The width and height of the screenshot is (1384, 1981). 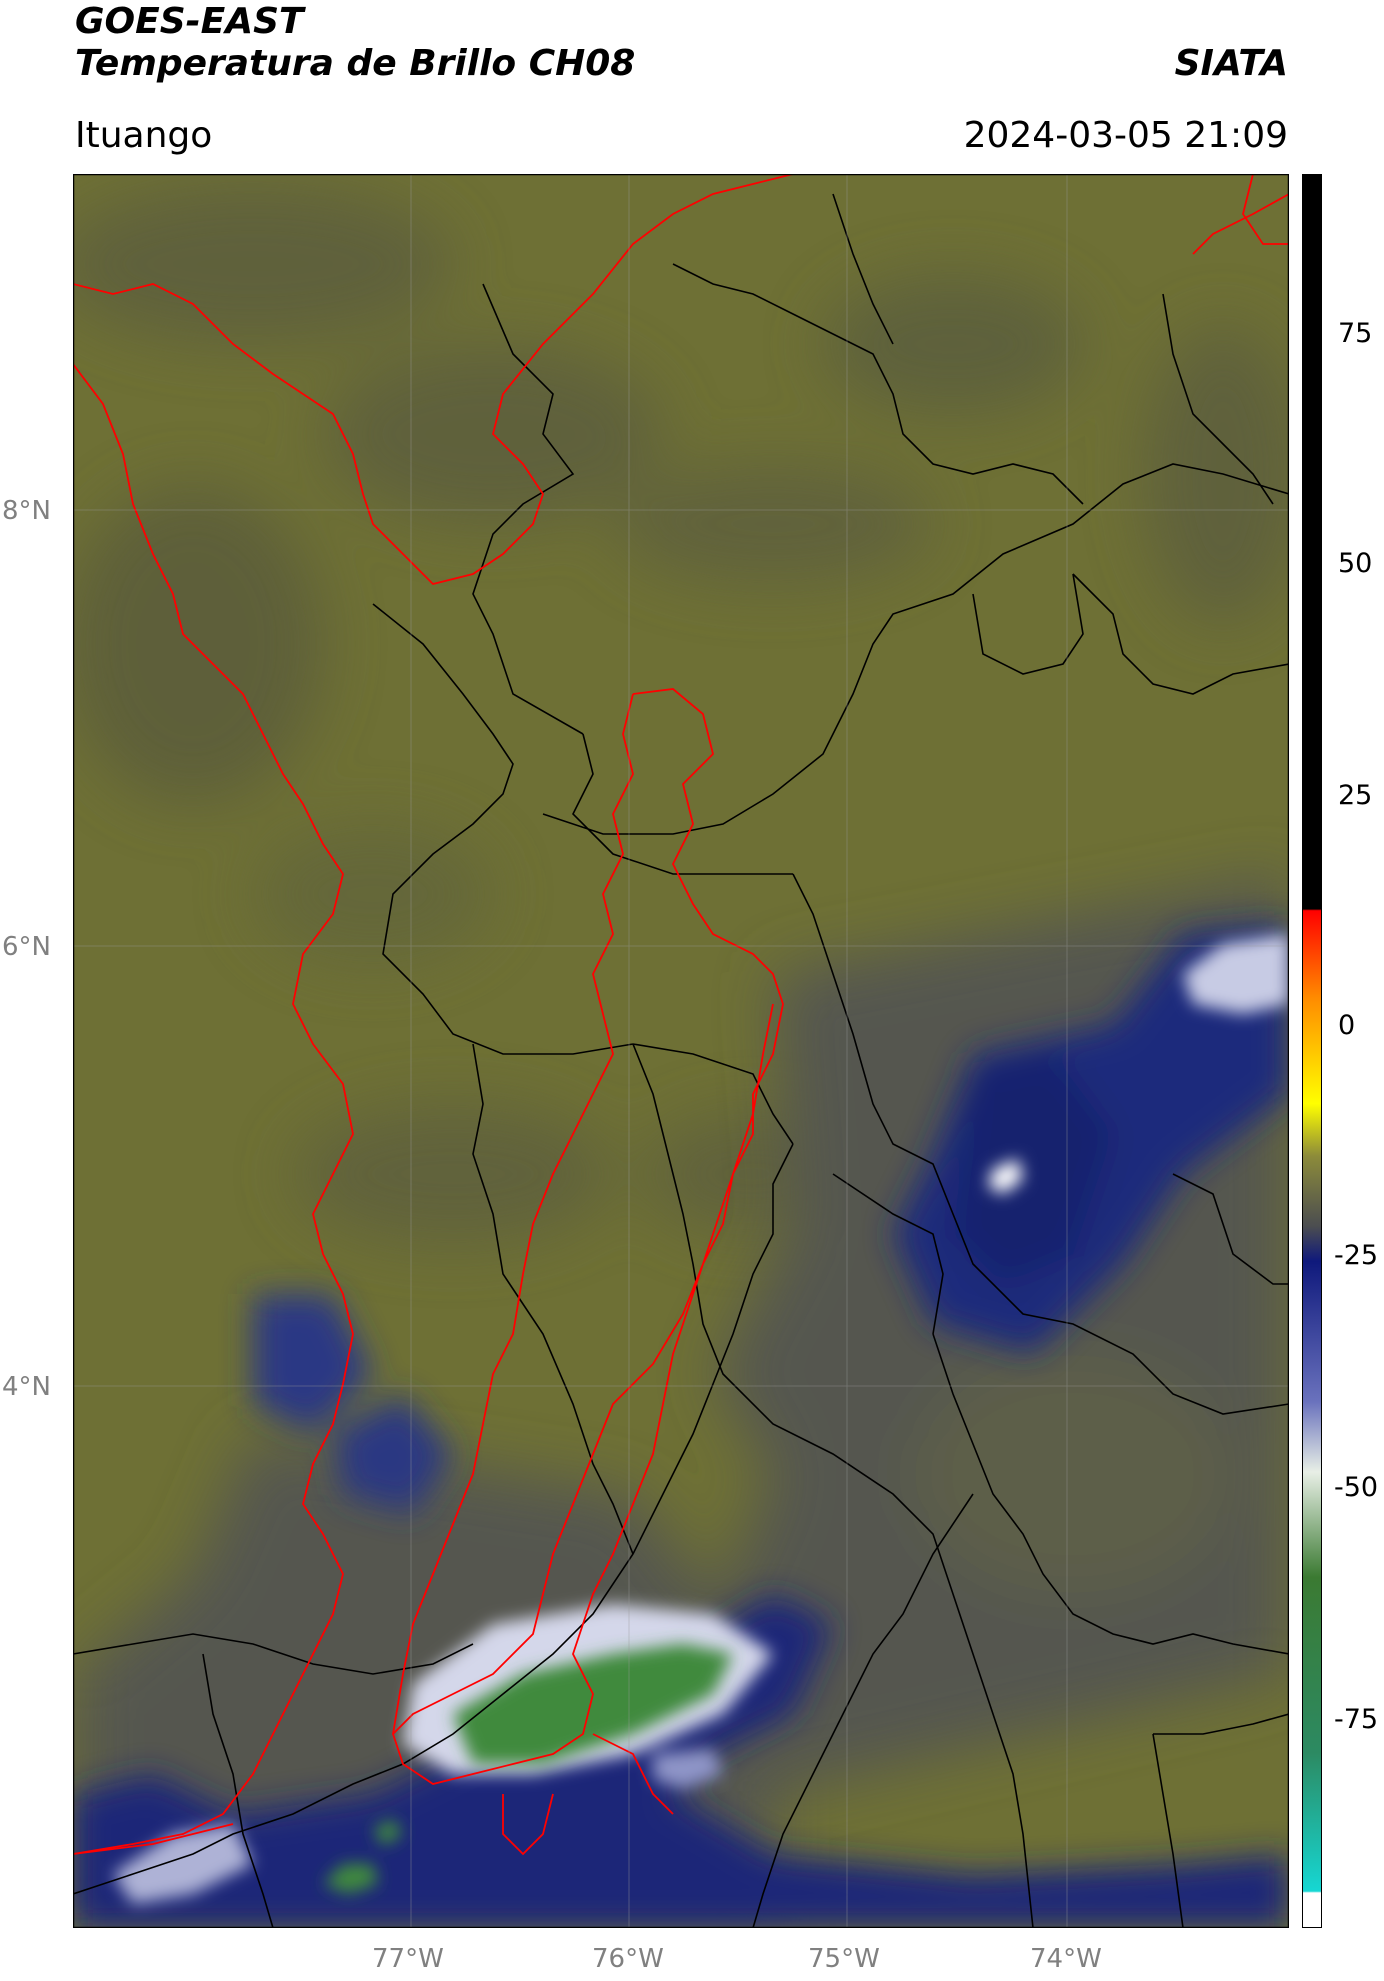 I want to click on colorbar-tick-25: 25, so click(x=1355, y=795).